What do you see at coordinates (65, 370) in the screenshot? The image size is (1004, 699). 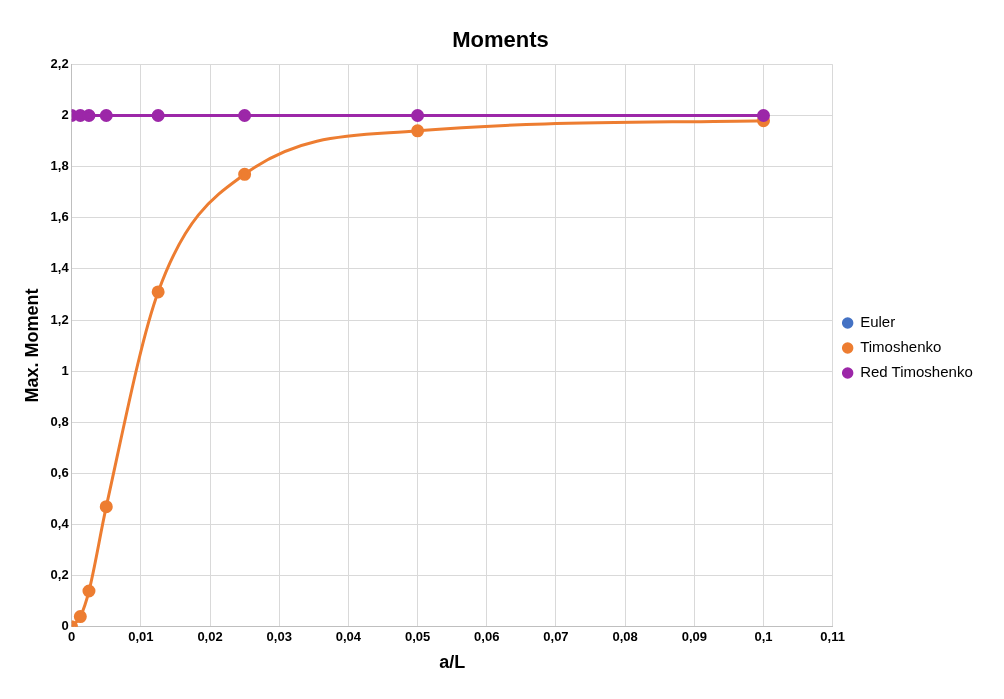 I see `y-tick-label: 1` at bounding box center [65, 370].